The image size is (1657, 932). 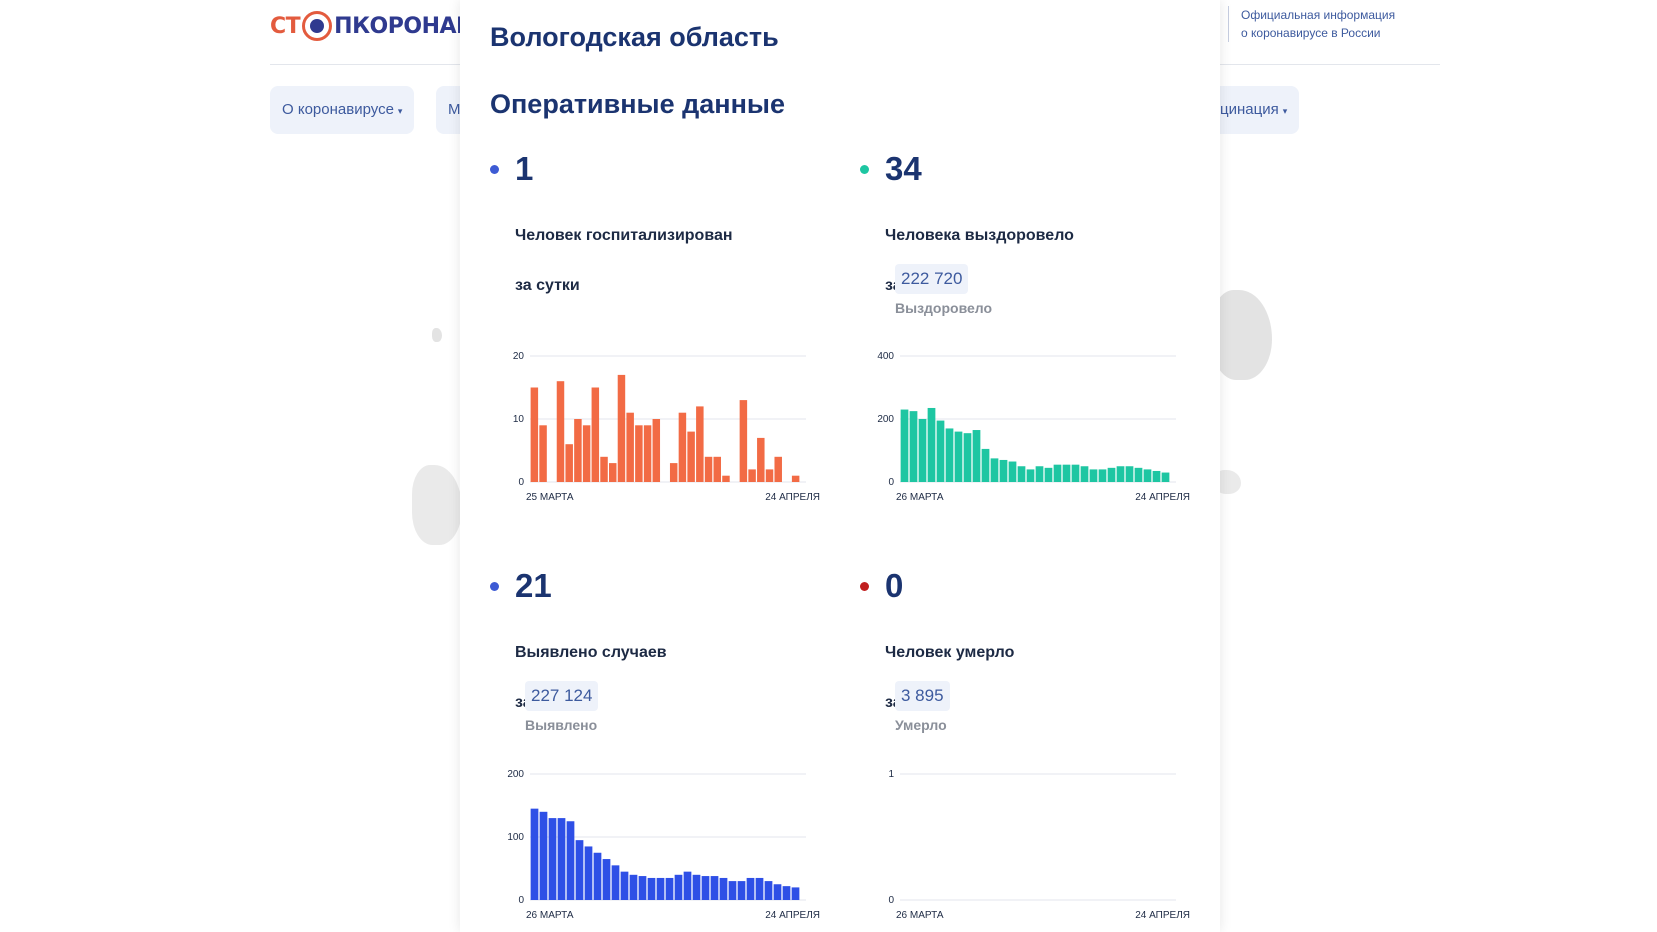 I want to click on y-tick-label: 10, so click(x=519, y=419).